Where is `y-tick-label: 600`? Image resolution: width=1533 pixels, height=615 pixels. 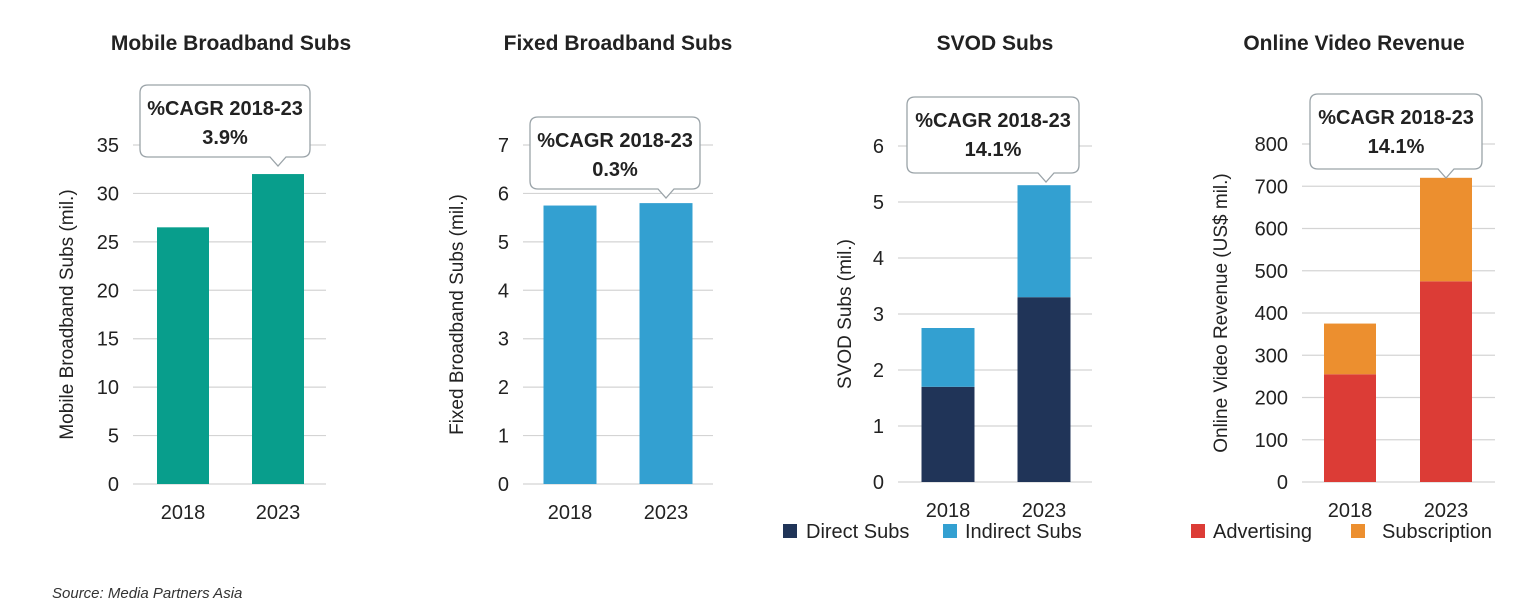 y-tick-label: 600 is located at coordinates (1271, 230).